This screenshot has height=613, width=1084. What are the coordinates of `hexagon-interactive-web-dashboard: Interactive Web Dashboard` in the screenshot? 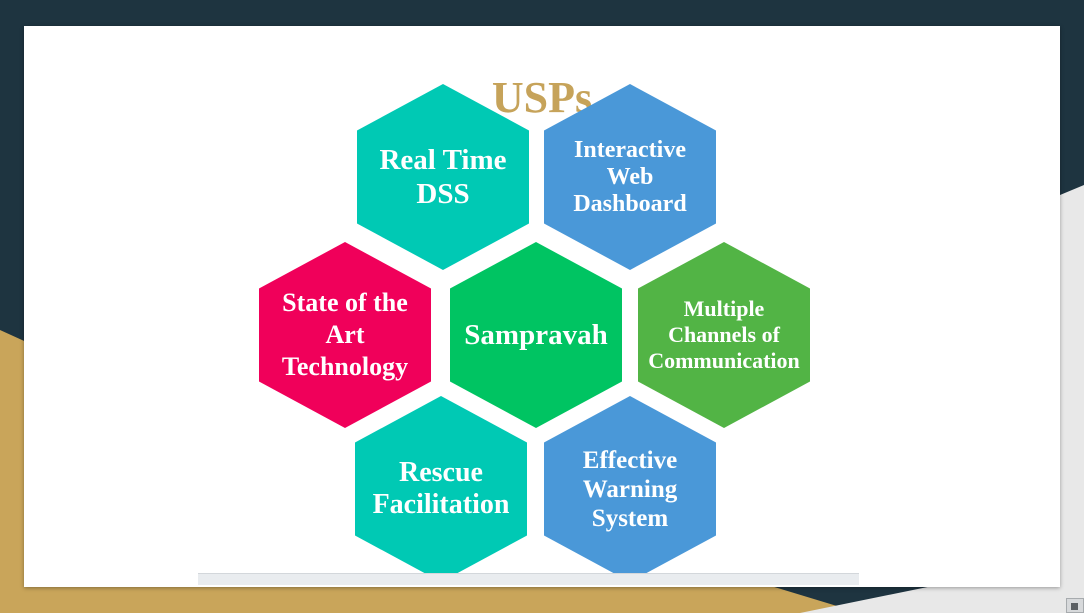 It's located at (630, 177).